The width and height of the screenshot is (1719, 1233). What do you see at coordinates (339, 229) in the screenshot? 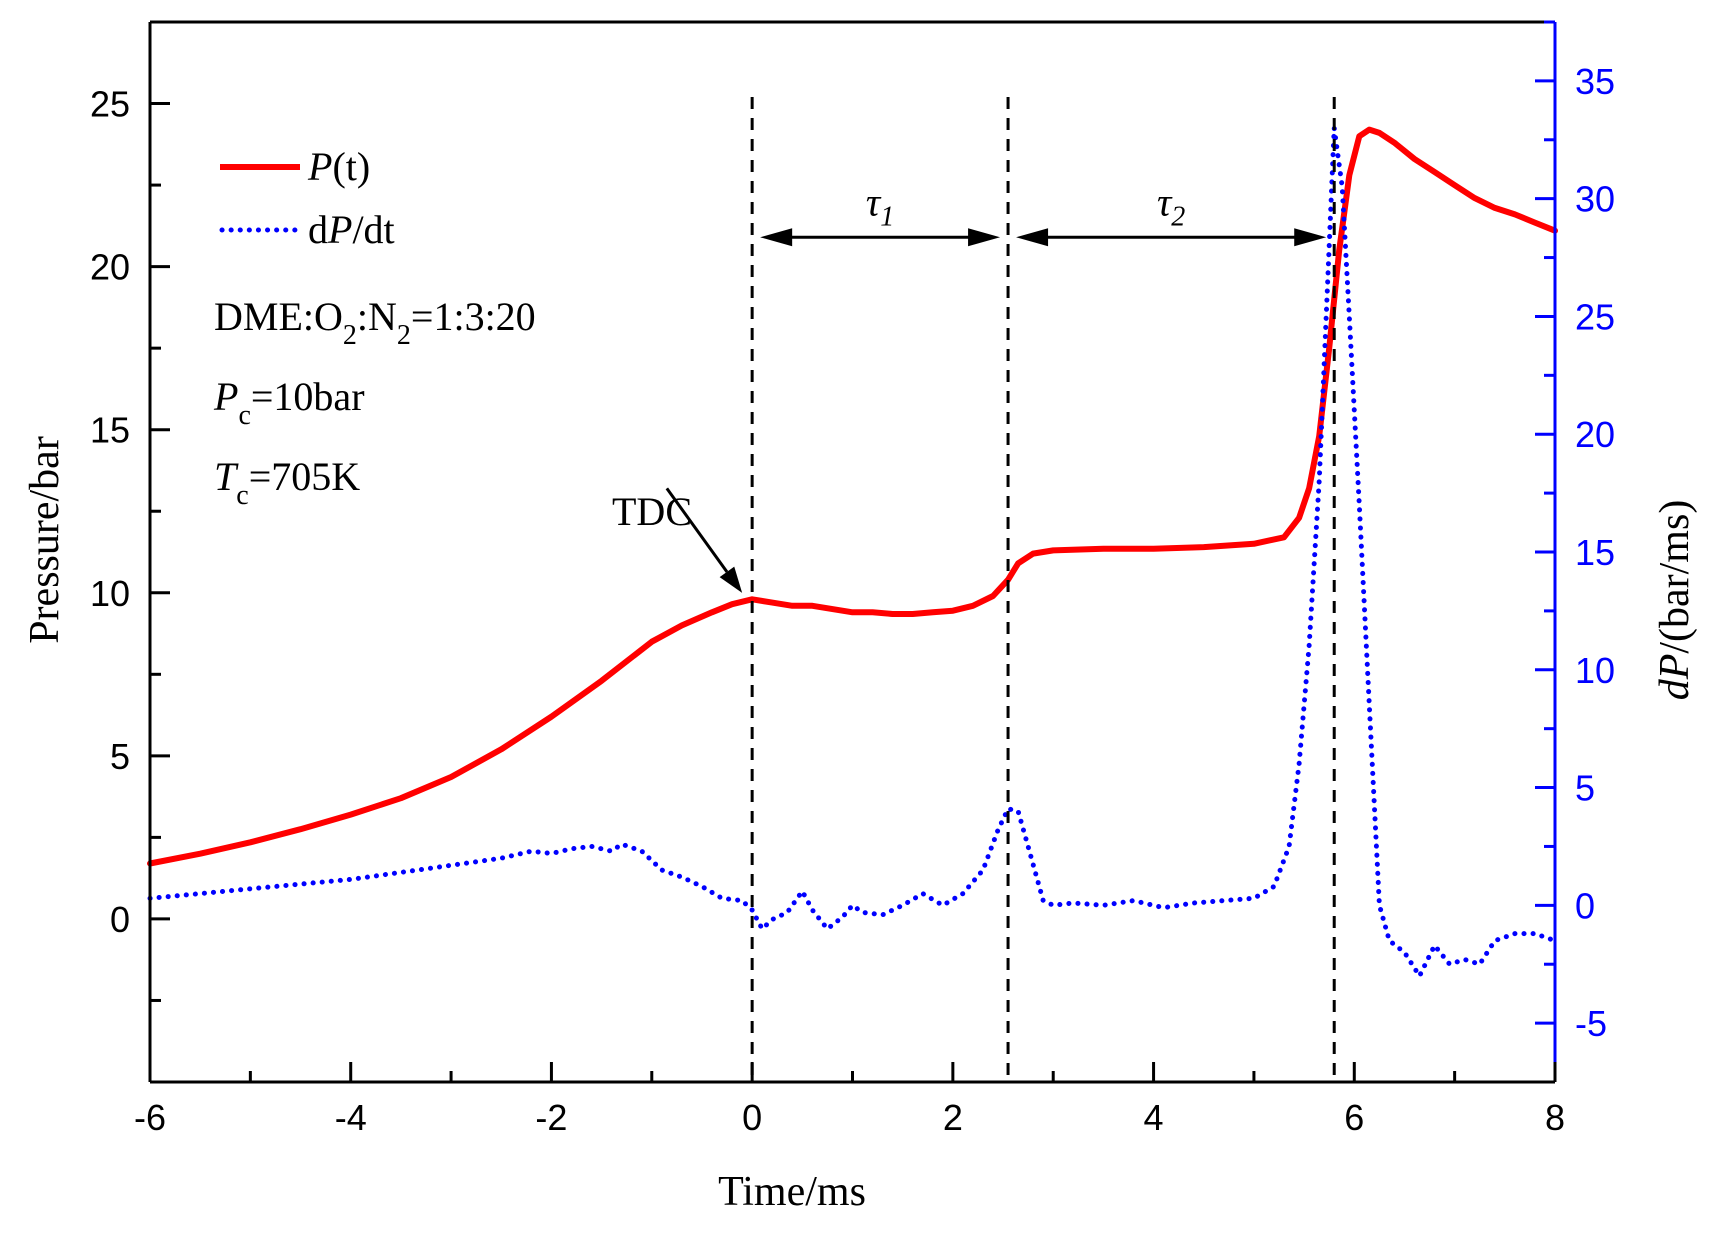
I see `legend-dpdt-italic: P` at bounding box center [339, 229].